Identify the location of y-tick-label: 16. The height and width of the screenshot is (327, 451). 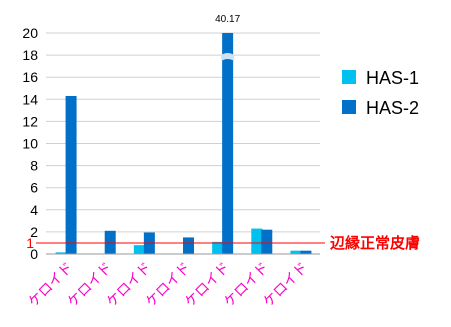
(30, 77).